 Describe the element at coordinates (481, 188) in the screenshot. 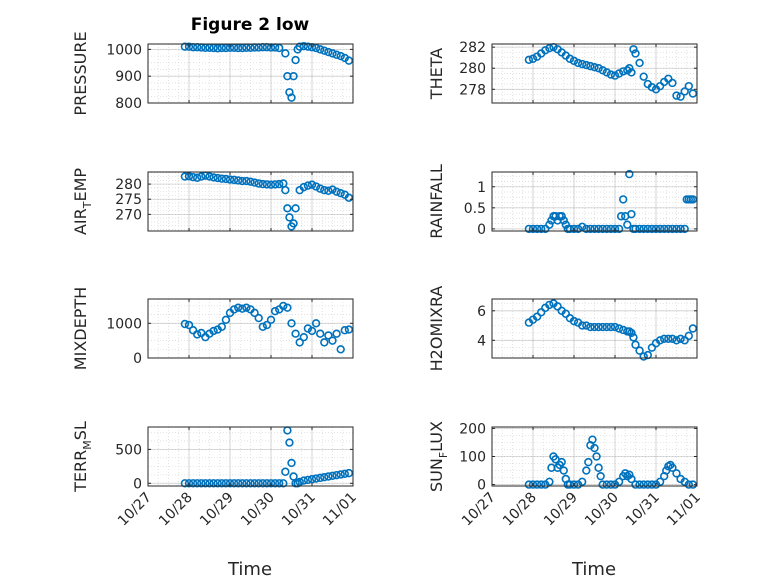

I see `y-tick-label: 1` at that location.